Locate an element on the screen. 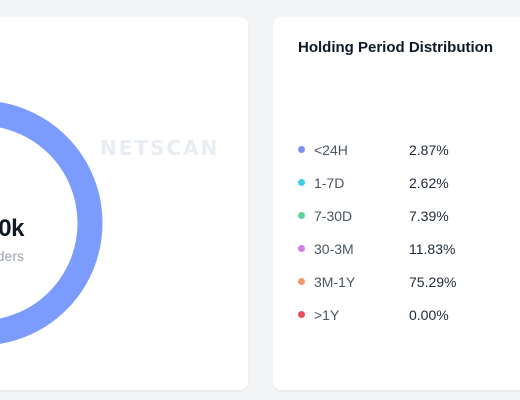 The width and height of the screenshot is (520, 400). legend-percent: 7.39% is located at coordinates (429, 215).